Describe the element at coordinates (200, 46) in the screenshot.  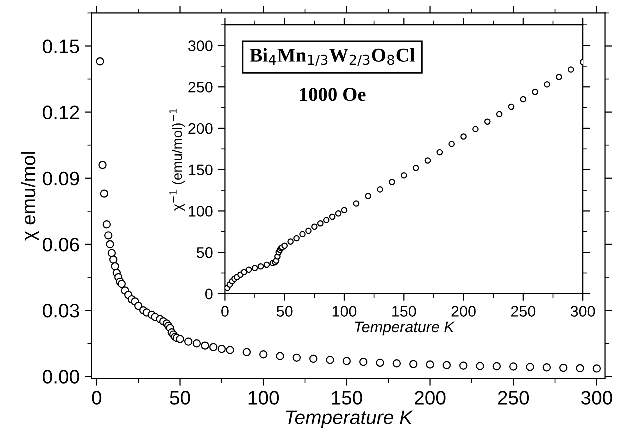
I see `y-tick-label: 300` at that location.